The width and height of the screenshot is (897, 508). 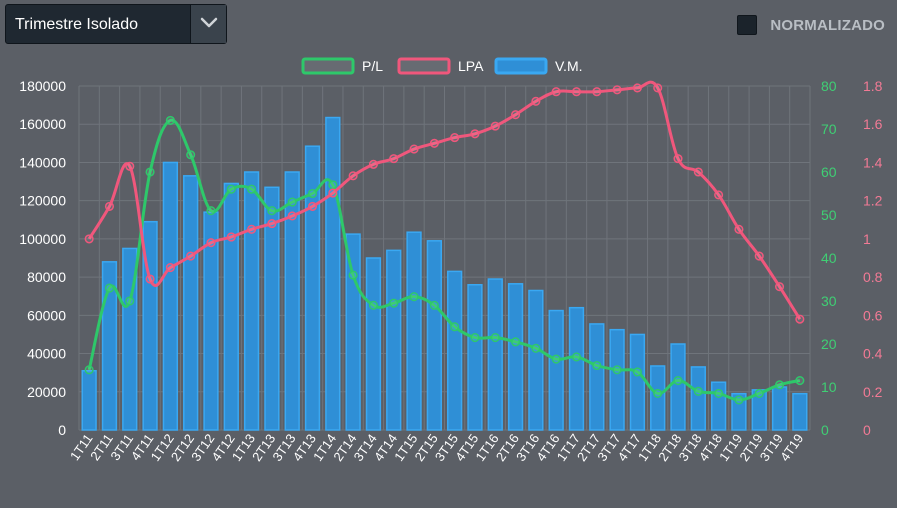 What do you see at coordinates (46, 392) in the screenshot?
I see `y-left-tick-label: 20000` at bounding box center [46, 392].